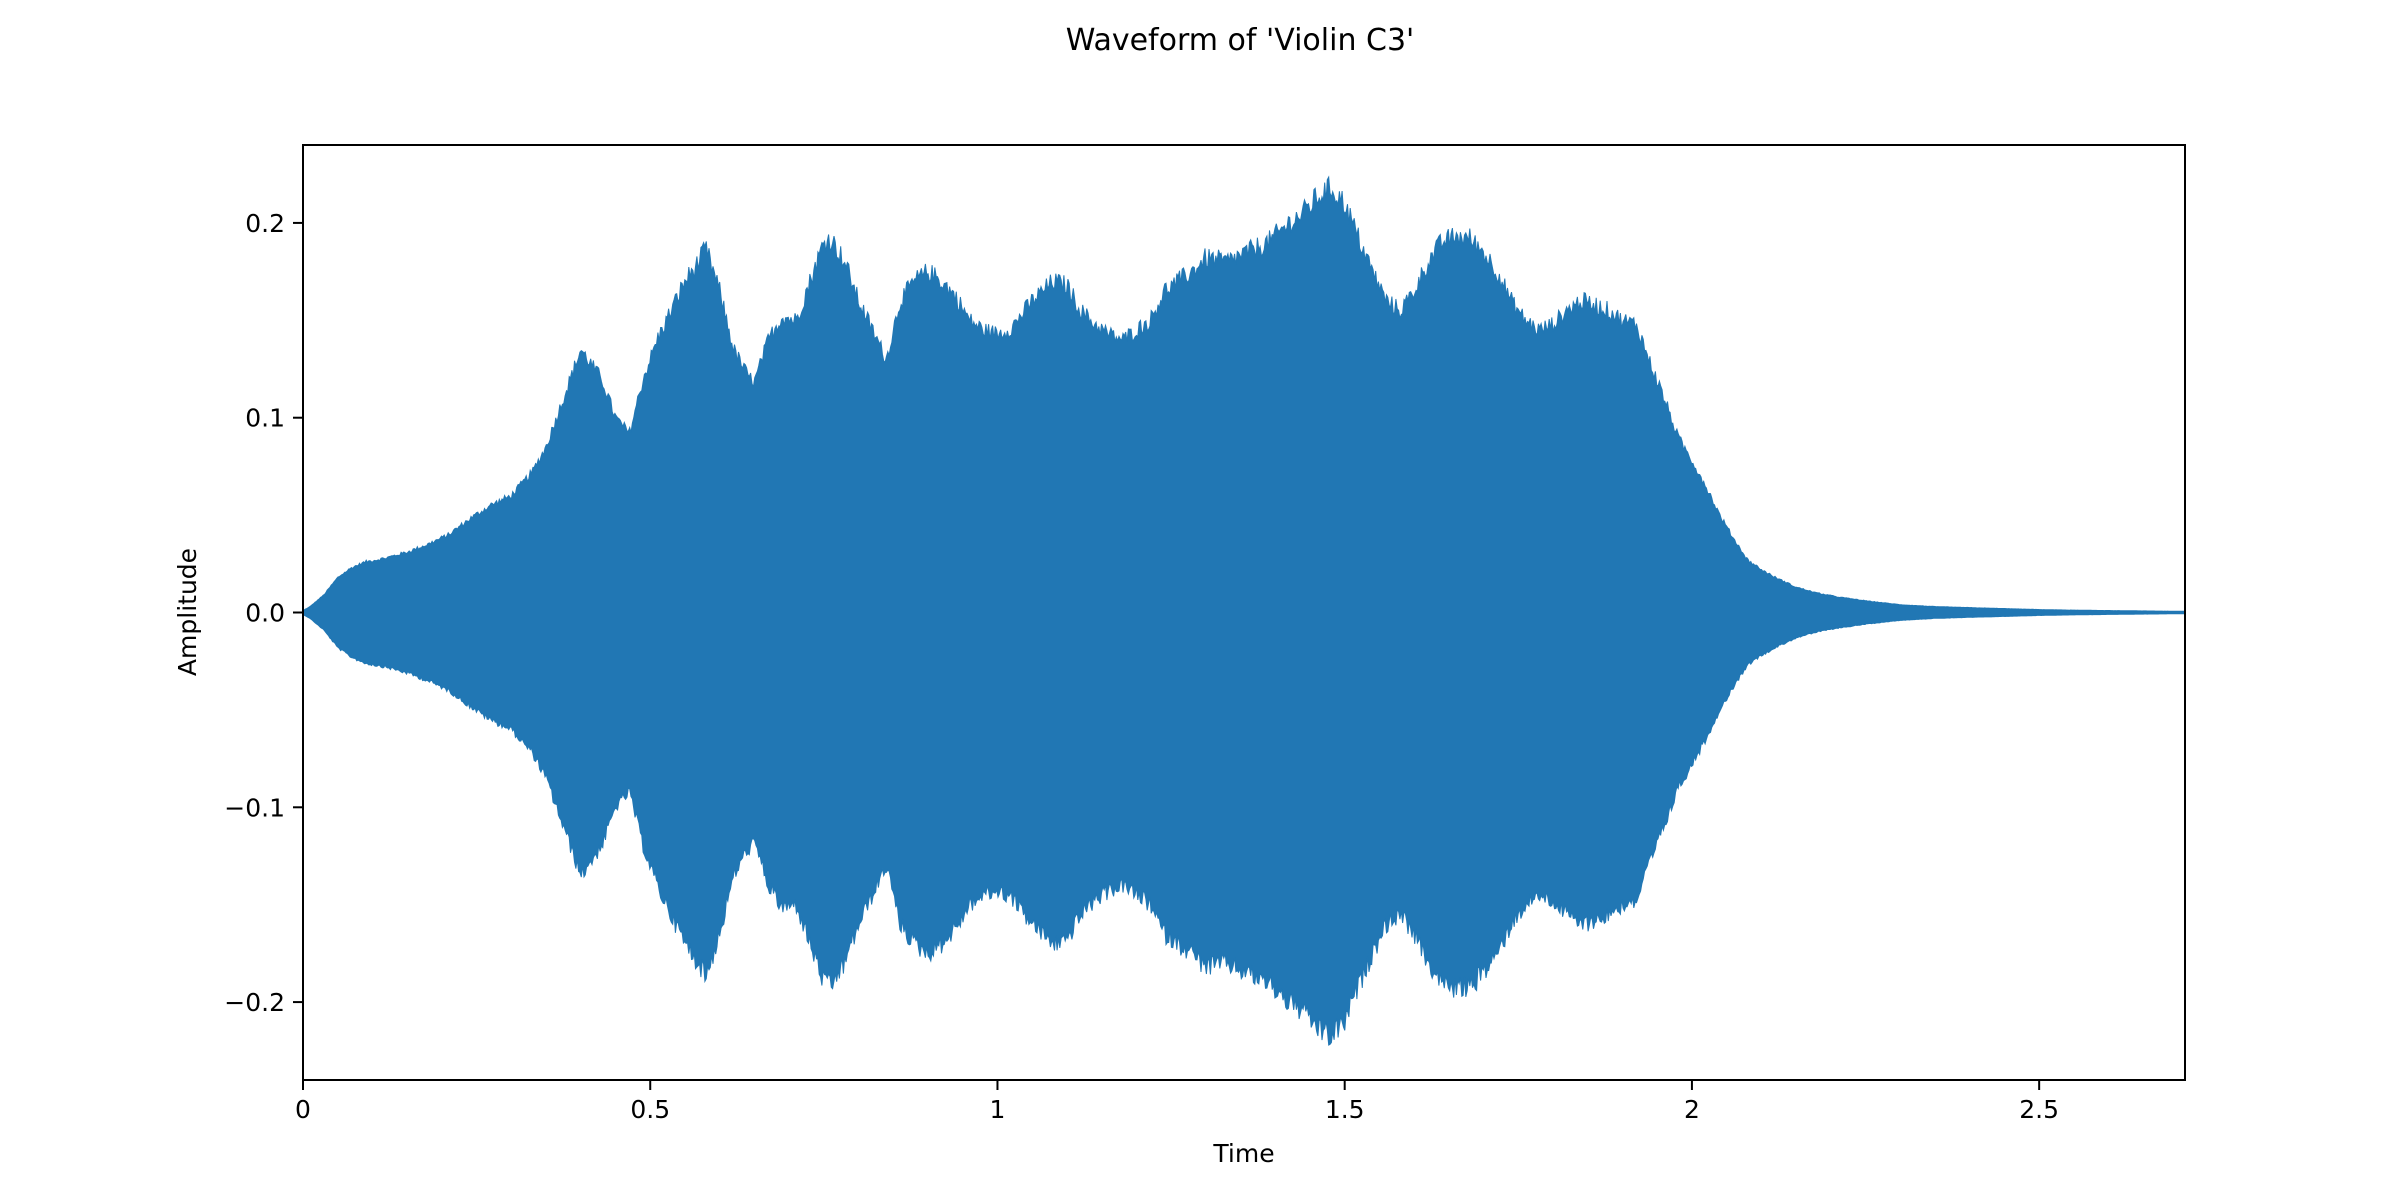  Describe the element at coordinates (254, 807) in the screenshot. I see `y-tick-label: −0.1` at that location.